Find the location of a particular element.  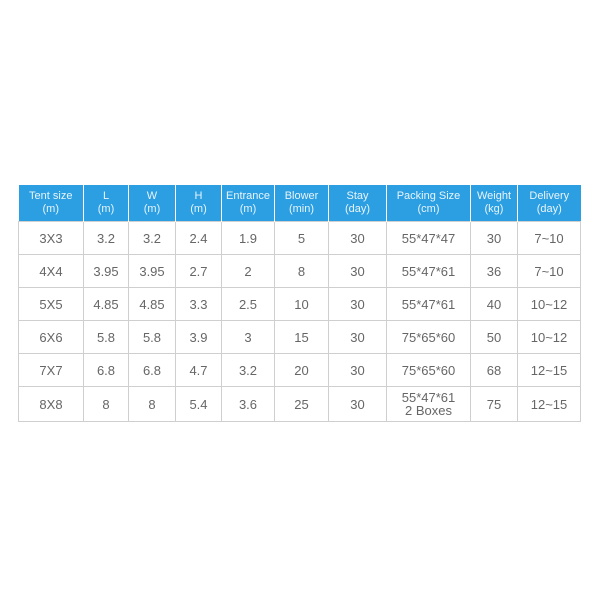

table-row: 6X6 5.8 5.8 3.9 3 15 30 75*65*60 50 10~12 is located at coordinates (299, 337).